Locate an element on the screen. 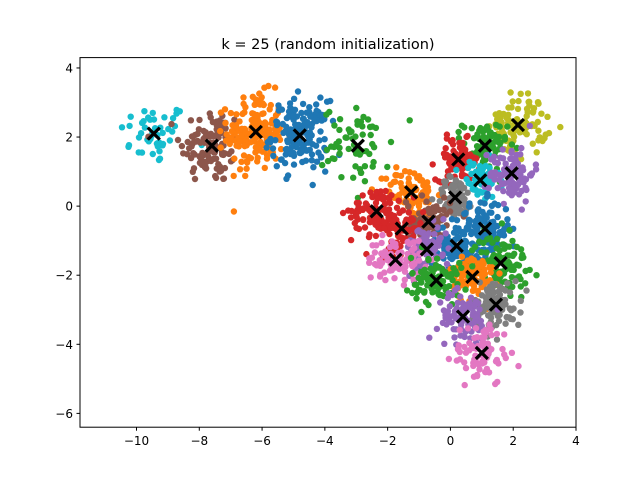  x-tick-label: −10 is located at coordinates (136, 441).